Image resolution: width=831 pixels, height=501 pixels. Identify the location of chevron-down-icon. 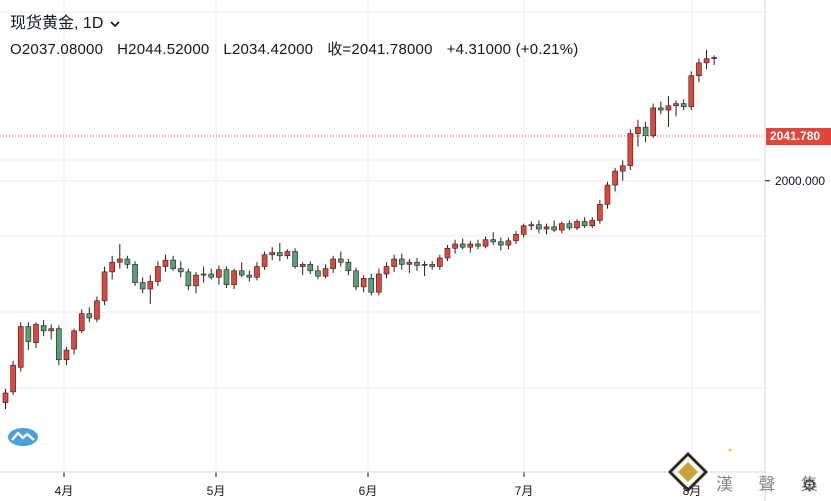
(115, 24).